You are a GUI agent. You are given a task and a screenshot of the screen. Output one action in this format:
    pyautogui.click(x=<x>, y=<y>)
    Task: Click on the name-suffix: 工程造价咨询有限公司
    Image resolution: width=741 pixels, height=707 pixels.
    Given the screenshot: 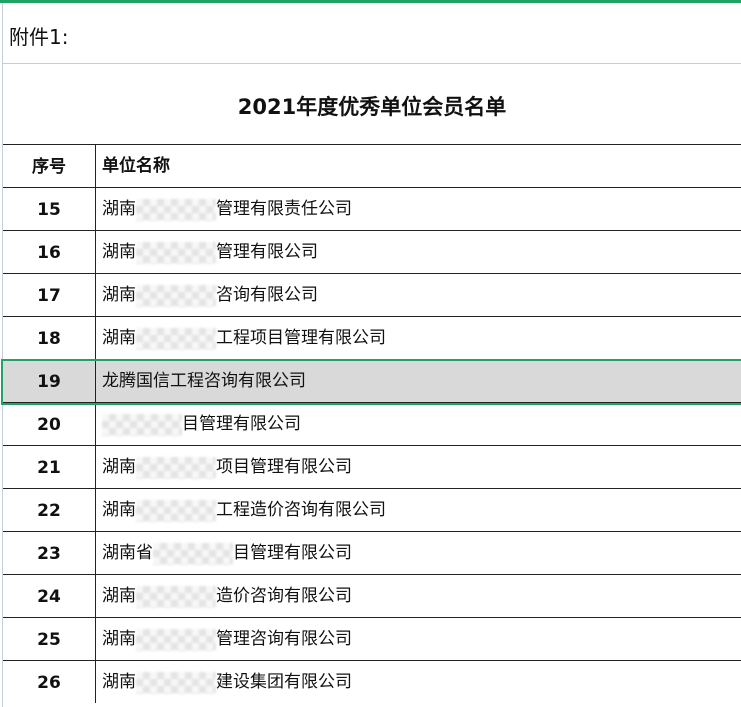 What is the action you would take?
    pyautogui.click(x=301, y=510)
    